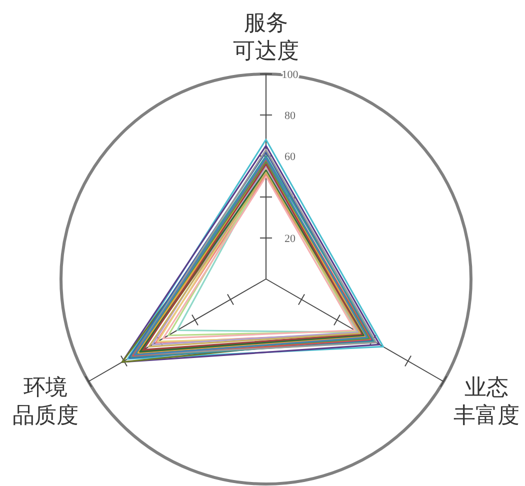  What do you see at coordinates (486, 402) in the screenshot?
I see `spoke-label: 业态丰富度` at bounding box center [486, 402].